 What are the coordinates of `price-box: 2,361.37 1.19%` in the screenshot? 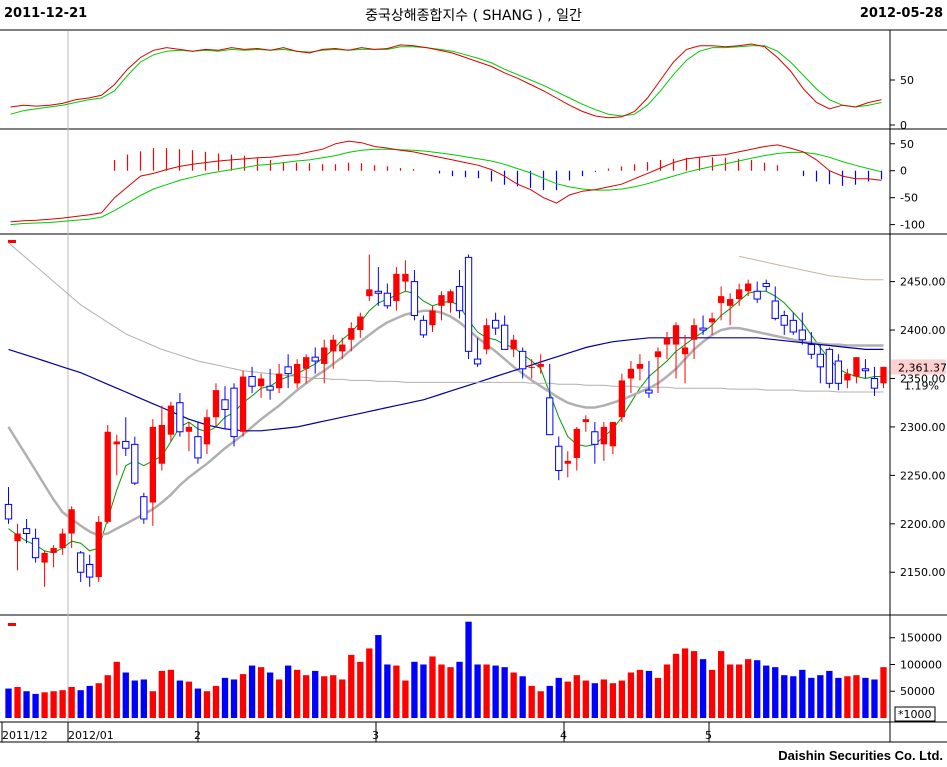 It's located at (919, 375).